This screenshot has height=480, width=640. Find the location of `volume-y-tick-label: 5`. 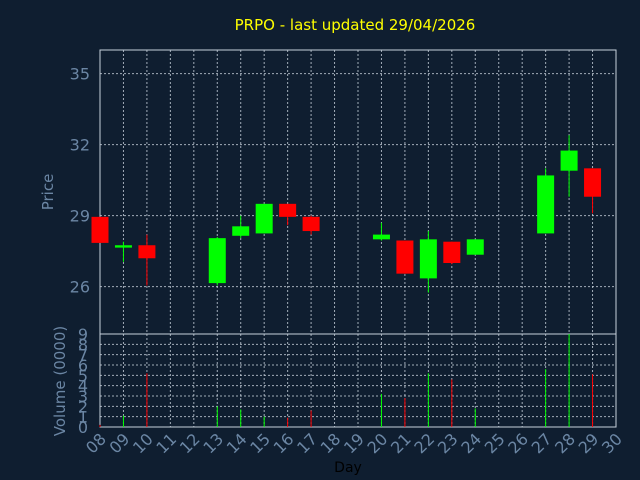

volume-y-tick-label: 5 is located at coordinates (83, 375).